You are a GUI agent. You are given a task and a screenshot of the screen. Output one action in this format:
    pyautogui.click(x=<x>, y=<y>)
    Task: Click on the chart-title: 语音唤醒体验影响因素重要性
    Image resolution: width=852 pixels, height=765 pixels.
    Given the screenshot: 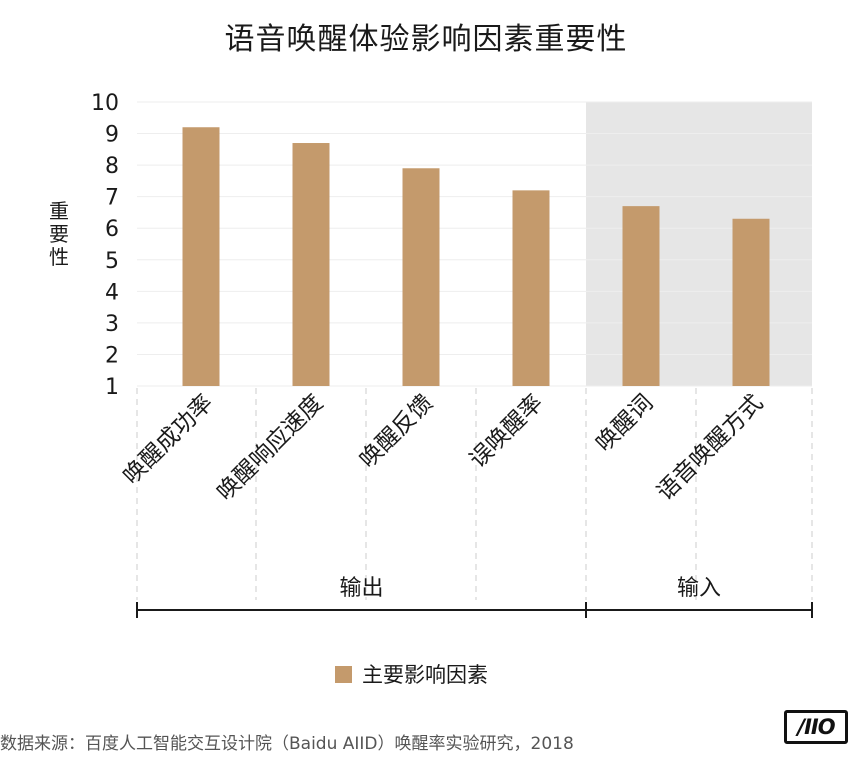 What is the action you would take?
    pyautogui.click(x=426, y=39)
    